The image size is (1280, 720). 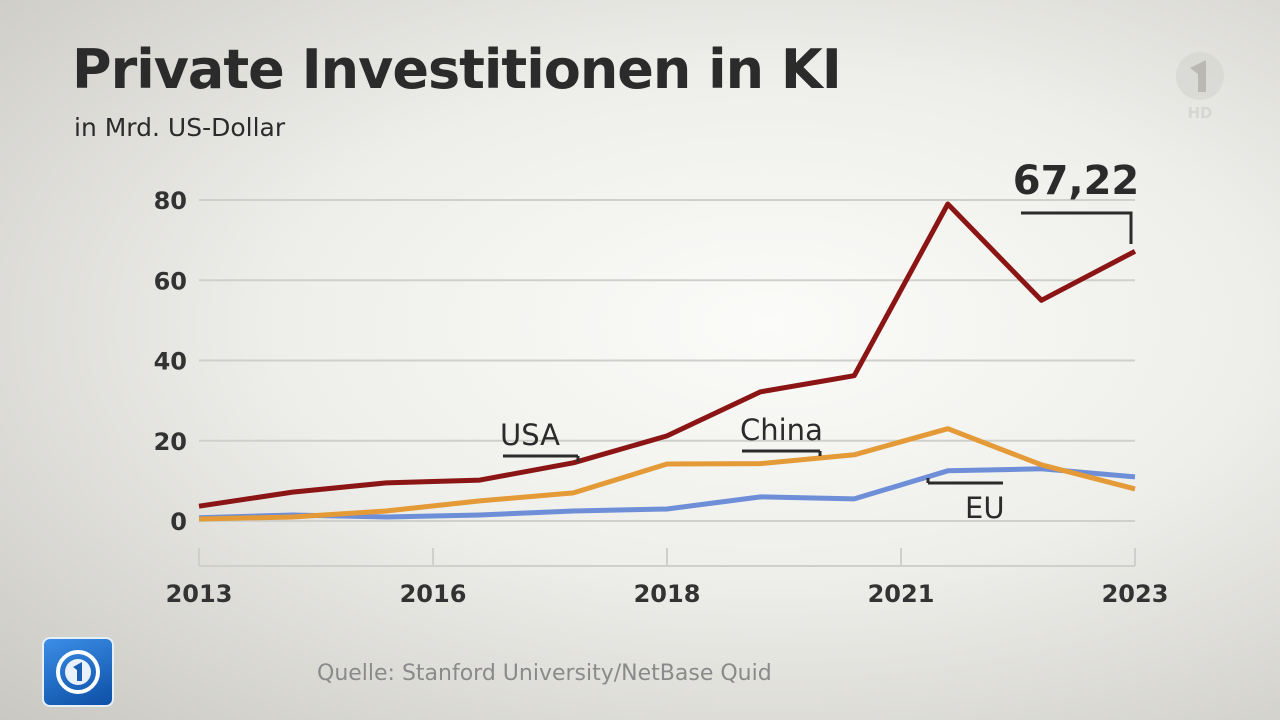 I want to click on source-note: Quelle: Stanford University/NetBase Quid, so click(x=544, y=673).